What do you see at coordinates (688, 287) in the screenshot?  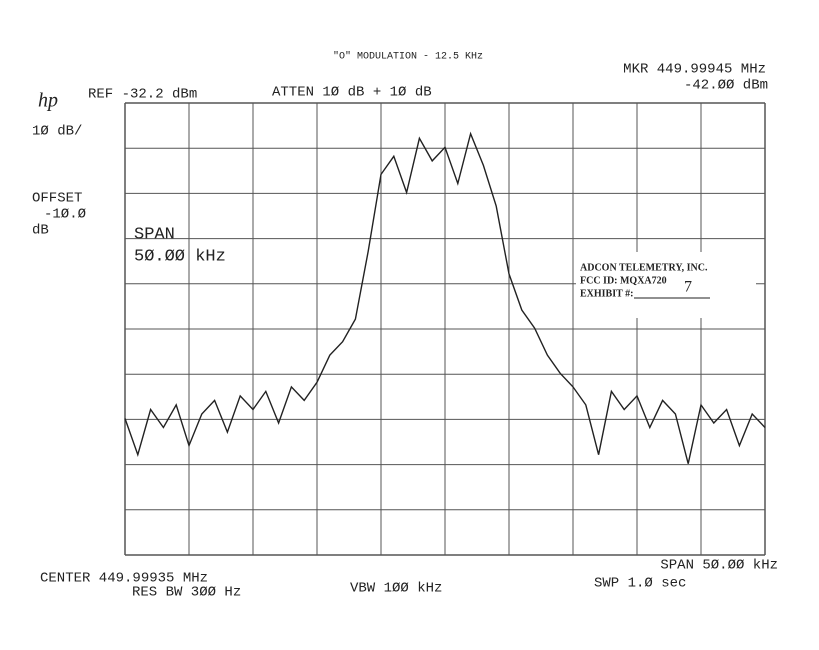 I see `stamp-exhibit-no: 7` at bounding box center [688, 287].